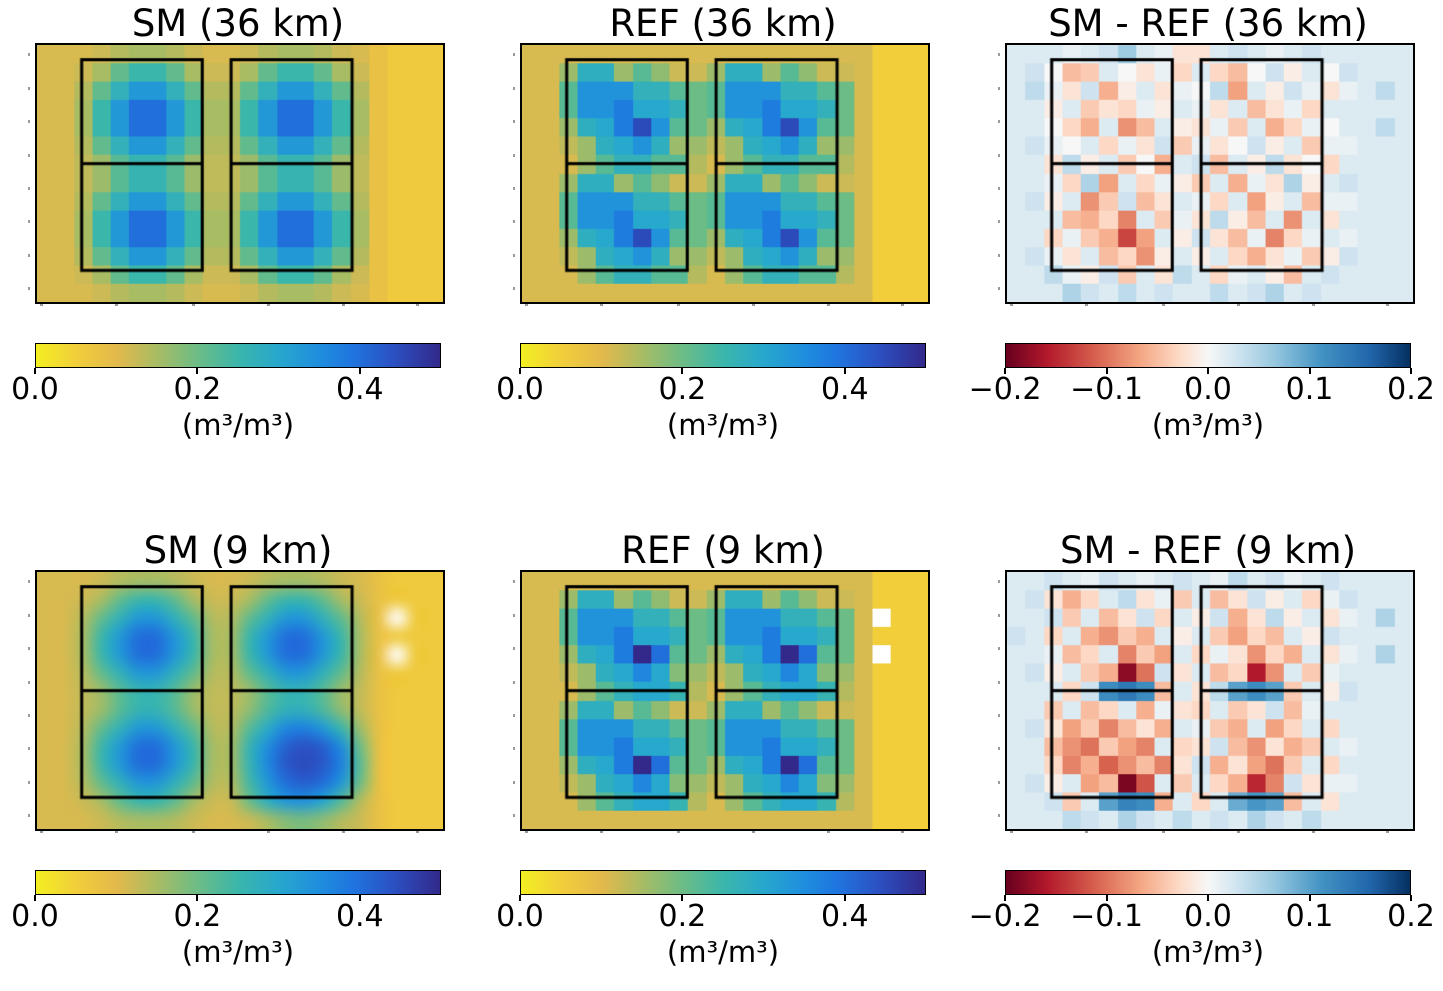 This screenshot has height=991, width=1443. I want to click on panel-title: SM (36 km), so click(238, 23).